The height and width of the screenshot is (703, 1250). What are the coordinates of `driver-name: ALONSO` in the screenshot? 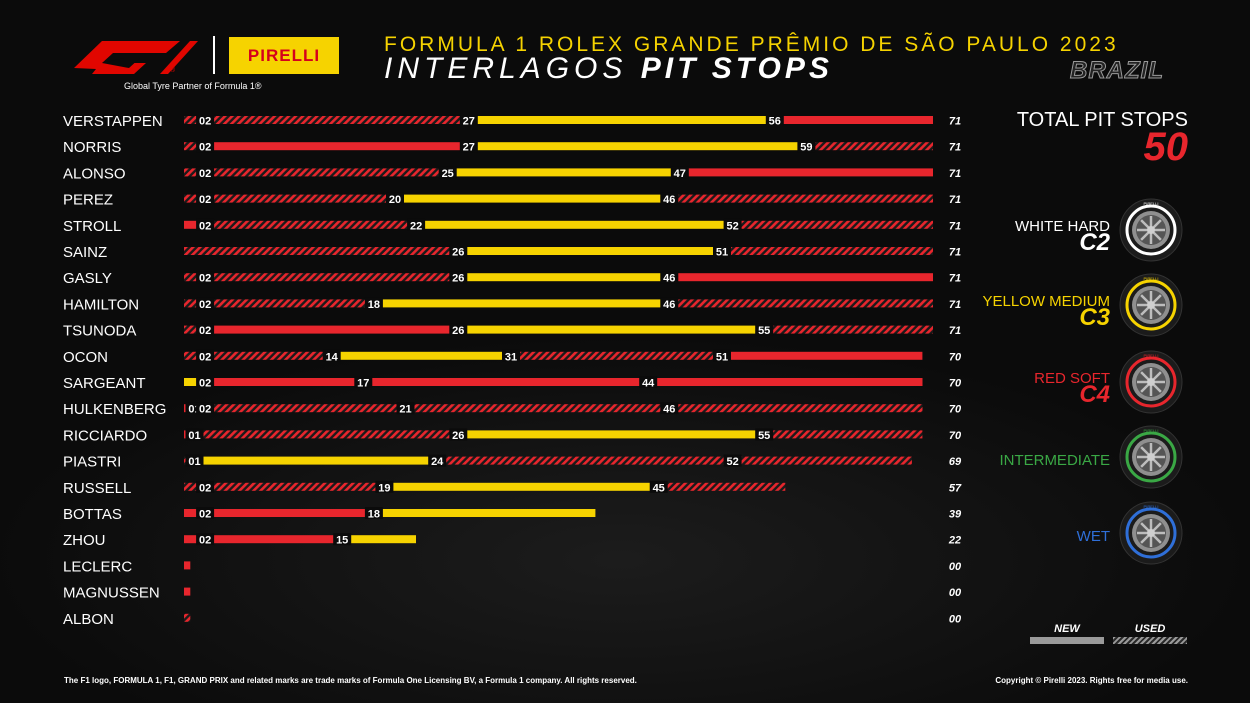 It's located at (94, 173).